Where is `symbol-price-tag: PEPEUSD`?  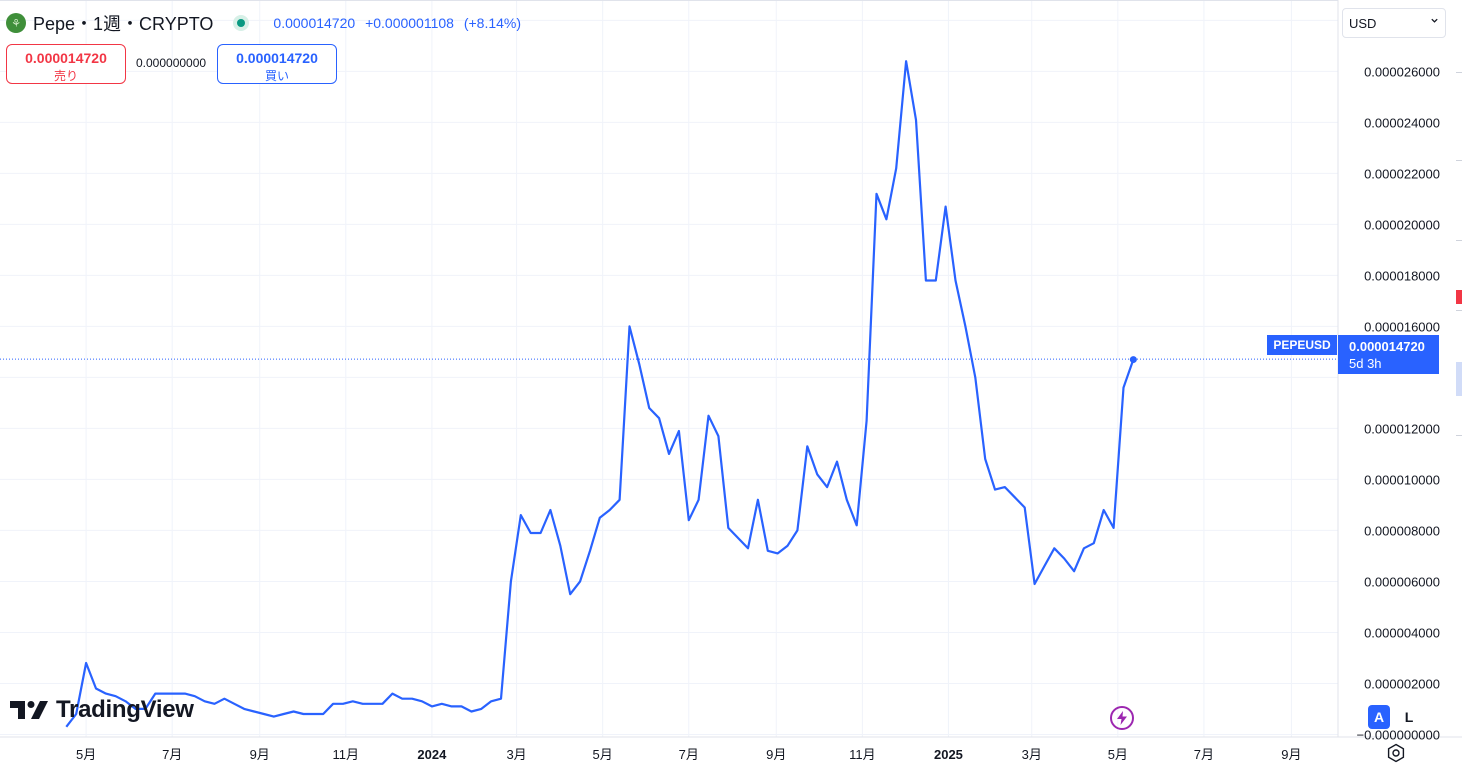 symbol-price-tag: PEPEUSD is located at coordinates (1302, 345).